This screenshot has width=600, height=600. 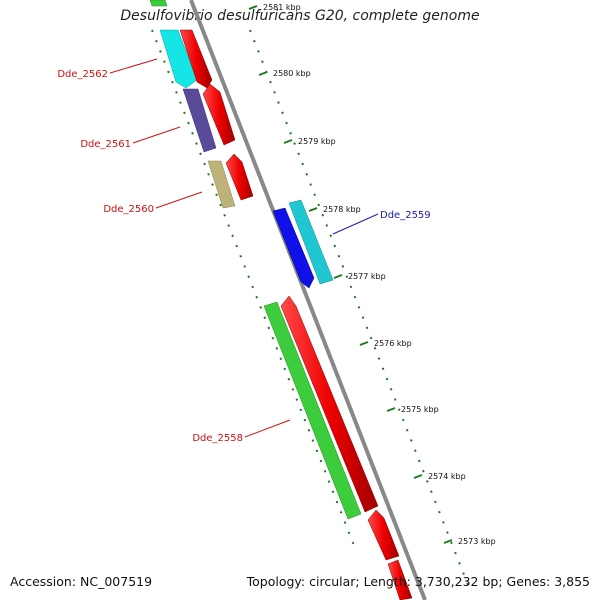 I want to click on gene-label-dde-2562: Dde_2562, so click(x=82, y=74).